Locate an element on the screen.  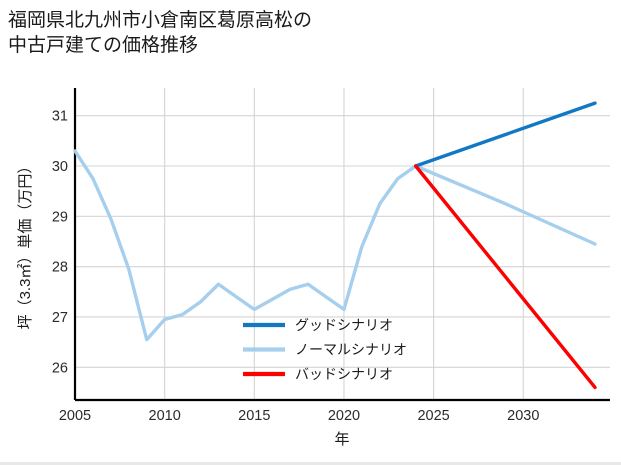
y-axis-title: 坪（3.3㎡）単価（万円） is located at coordinates (25, 244).